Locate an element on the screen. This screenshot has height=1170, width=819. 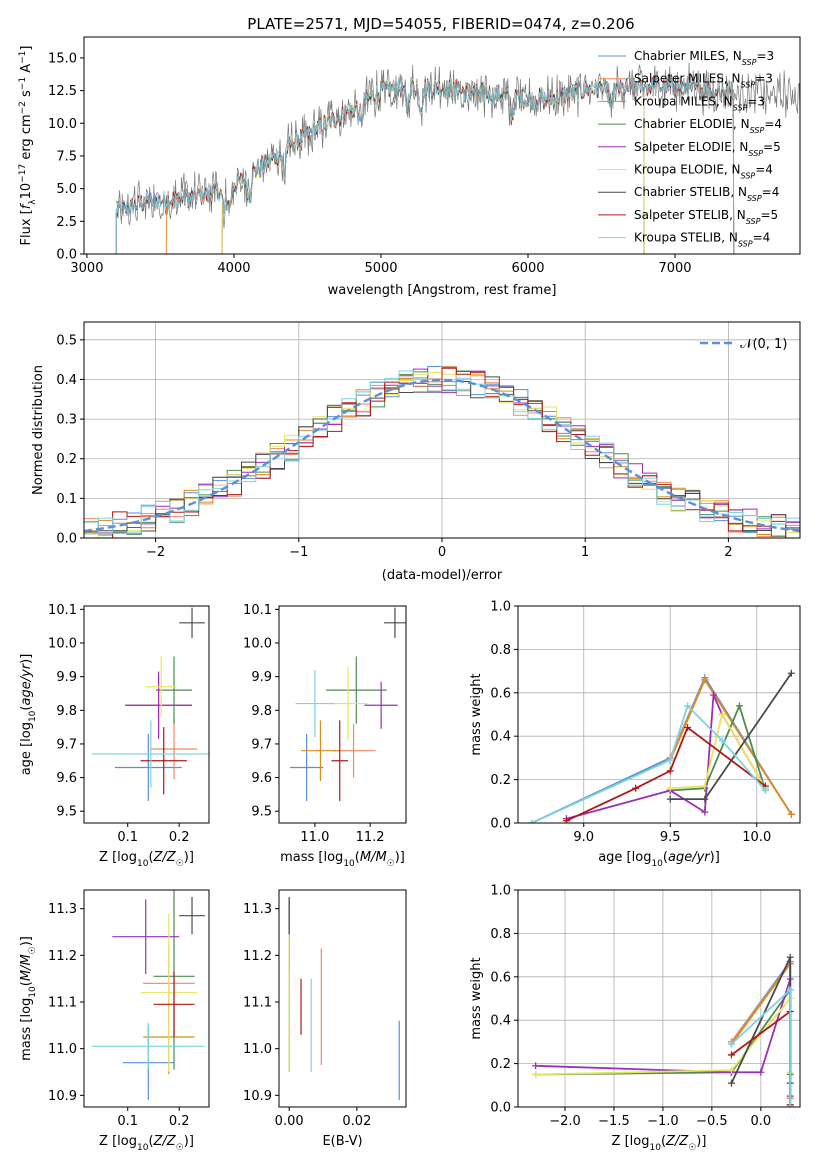
weight-marker-salpeter_elodie is located at coordinates (713, 695).